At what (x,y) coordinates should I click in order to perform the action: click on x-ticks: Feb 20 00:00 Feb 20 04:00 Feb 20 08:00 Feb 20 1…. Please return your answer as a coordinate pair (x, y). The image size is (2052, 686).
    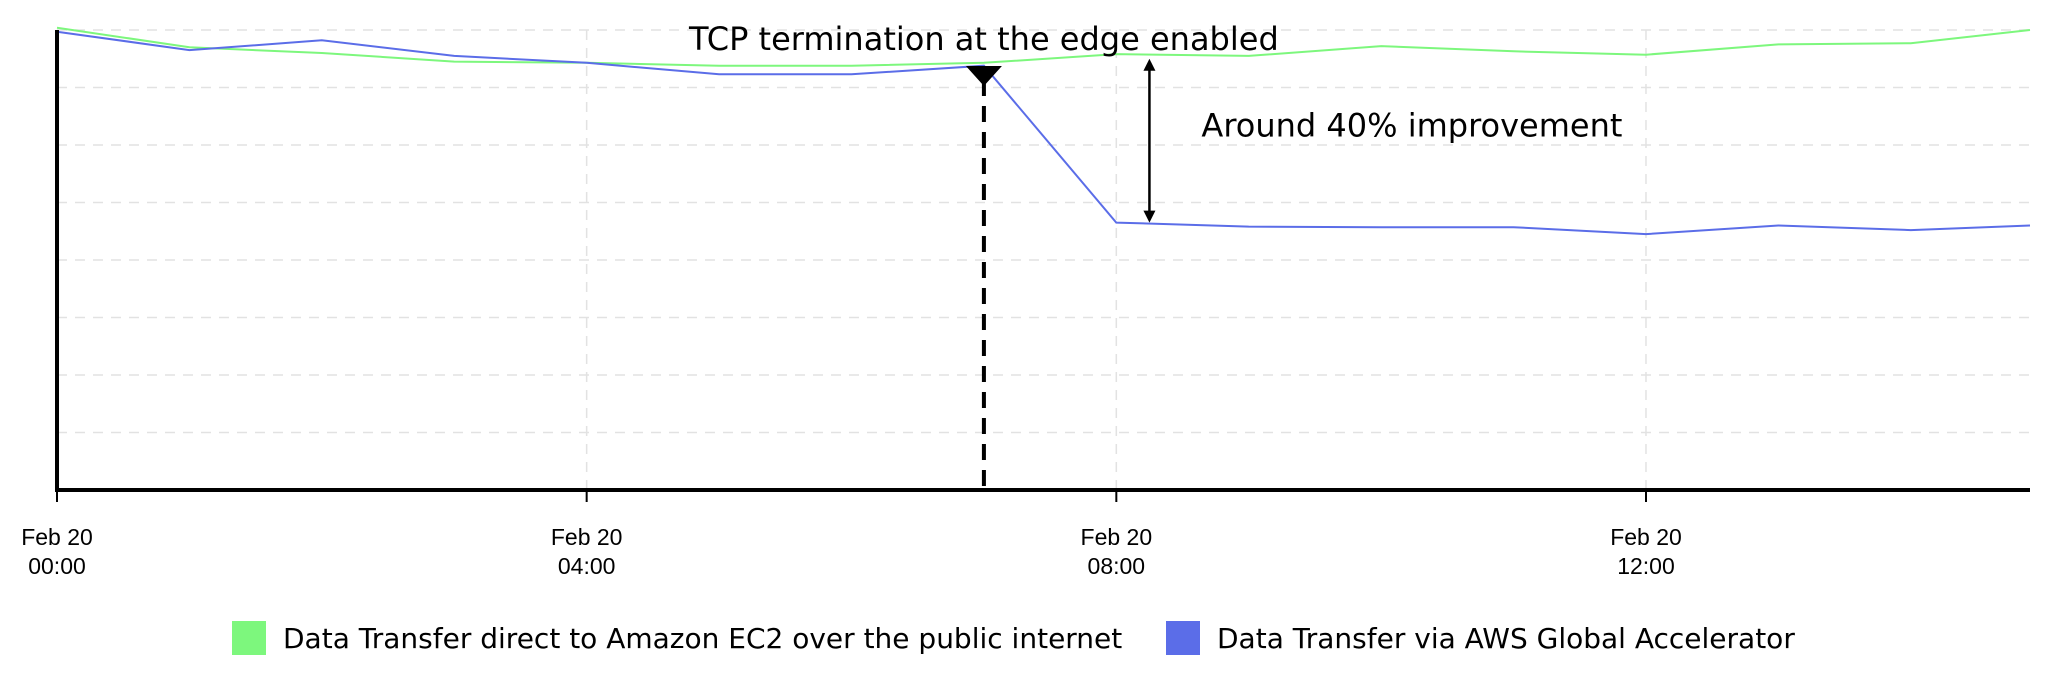
    Looking at the image, I should click on (851, 534).